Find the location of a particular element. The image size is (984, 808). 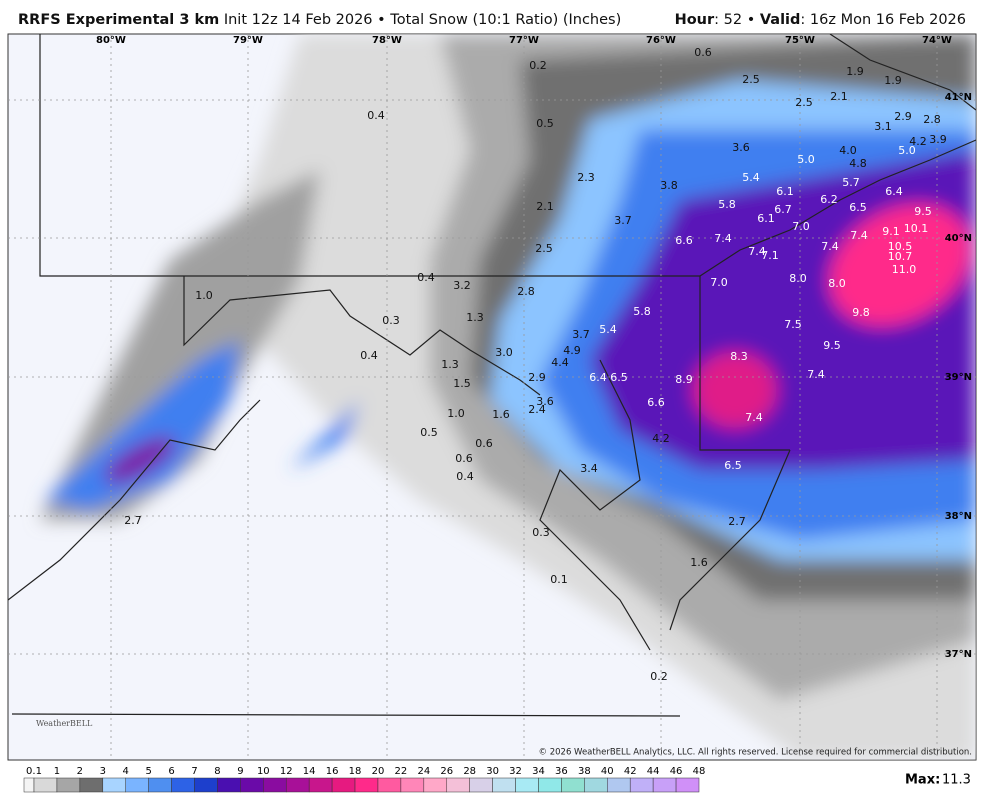

snow-value: 10.1 is located at coordinates (916, 228).